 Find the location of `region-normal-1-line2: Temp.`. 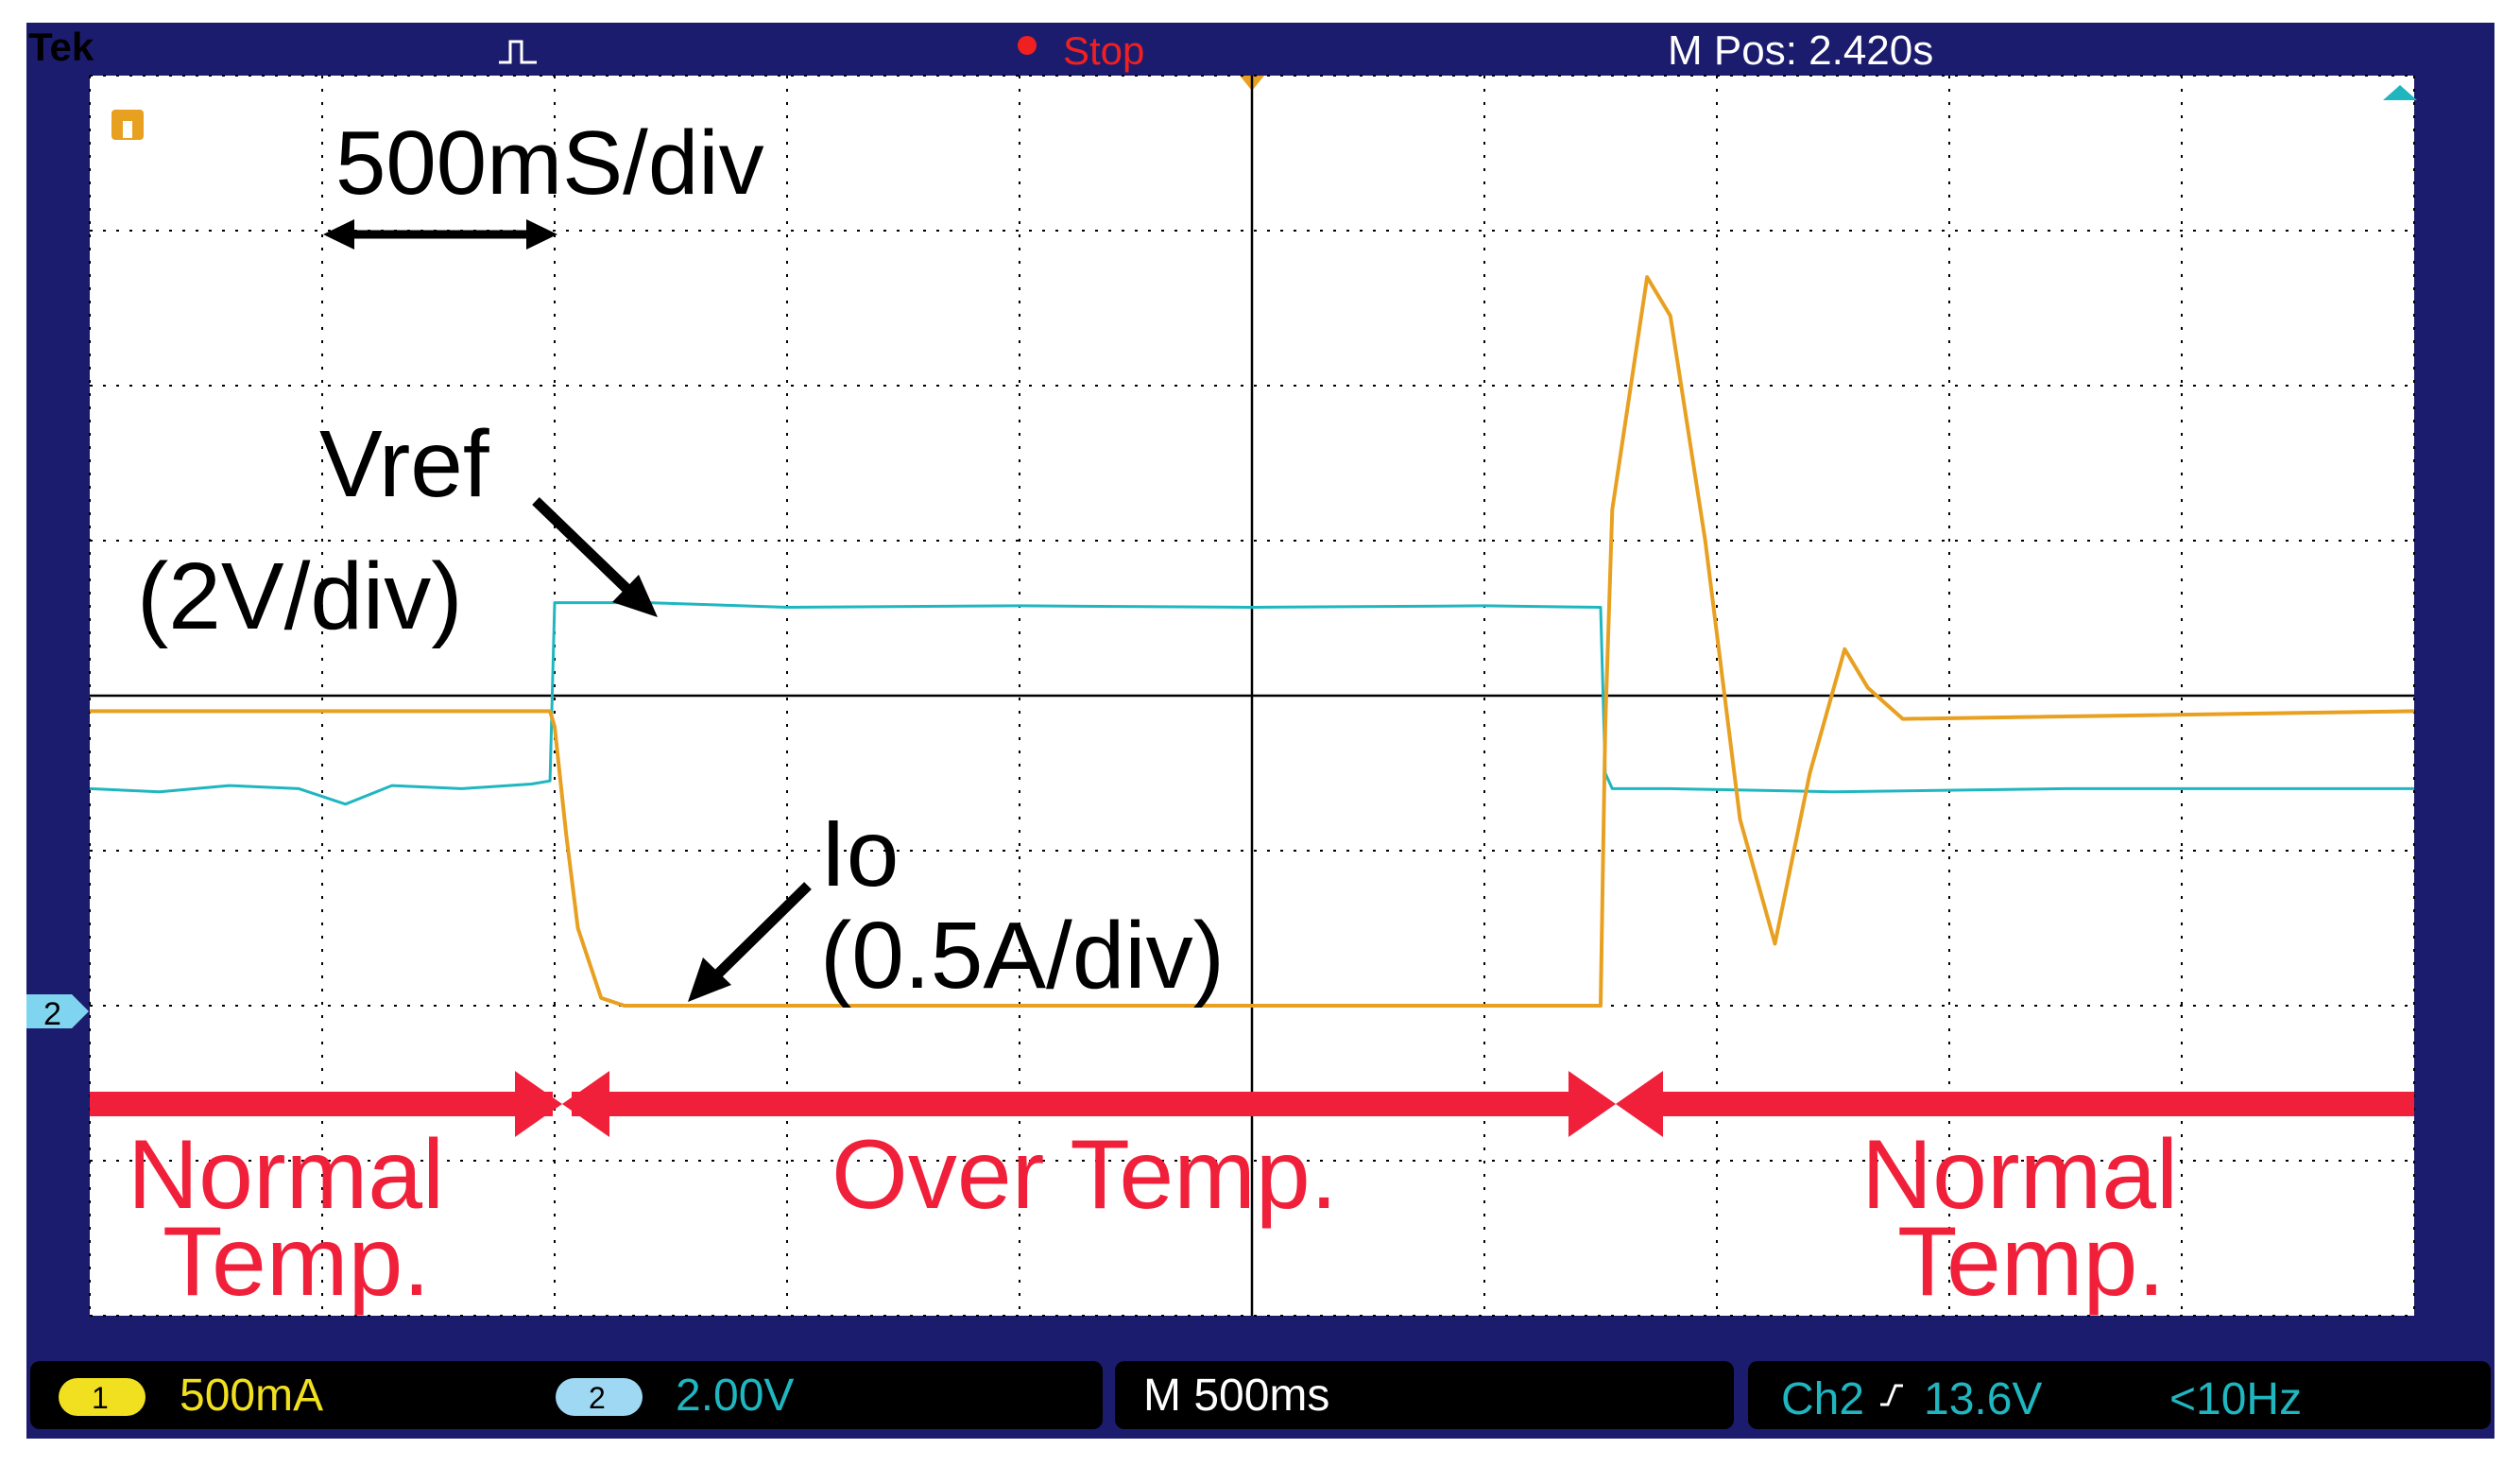

region-normal-1-line2: Temp. is located at coordinates (296, 1262).